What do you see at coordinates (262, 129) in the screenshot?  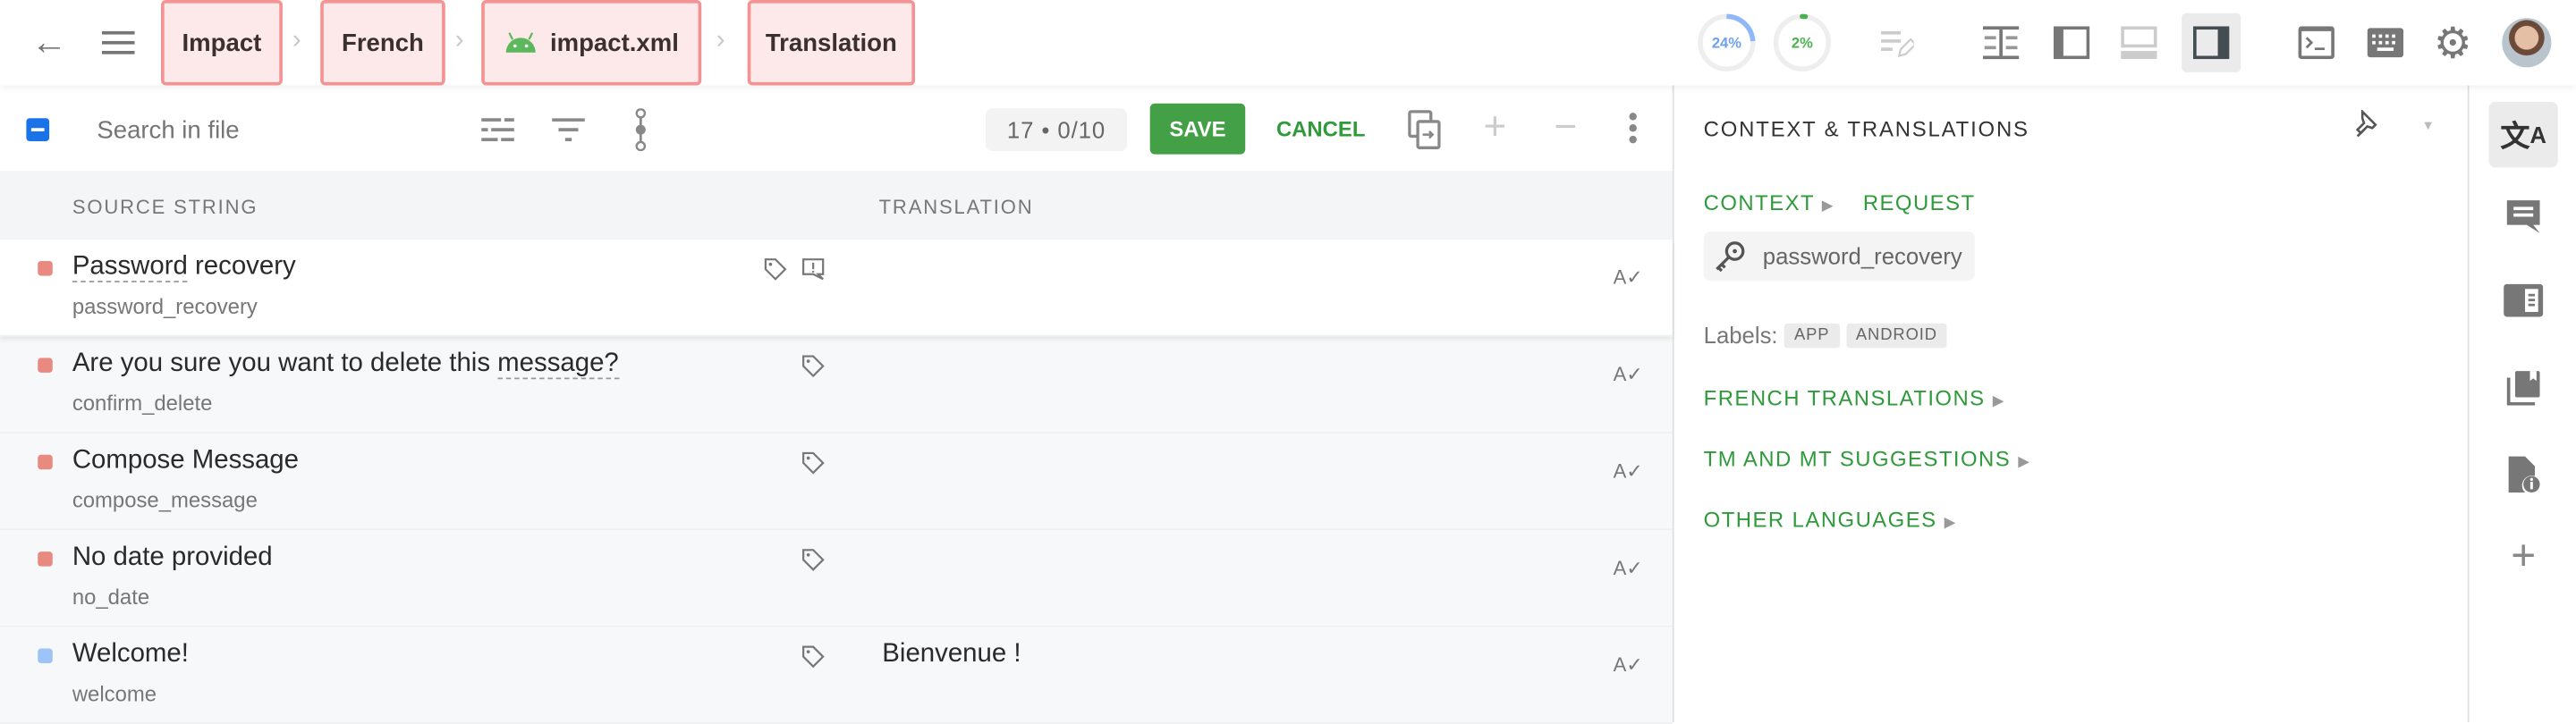 I see `search-input` at bounding box center [262, 129].